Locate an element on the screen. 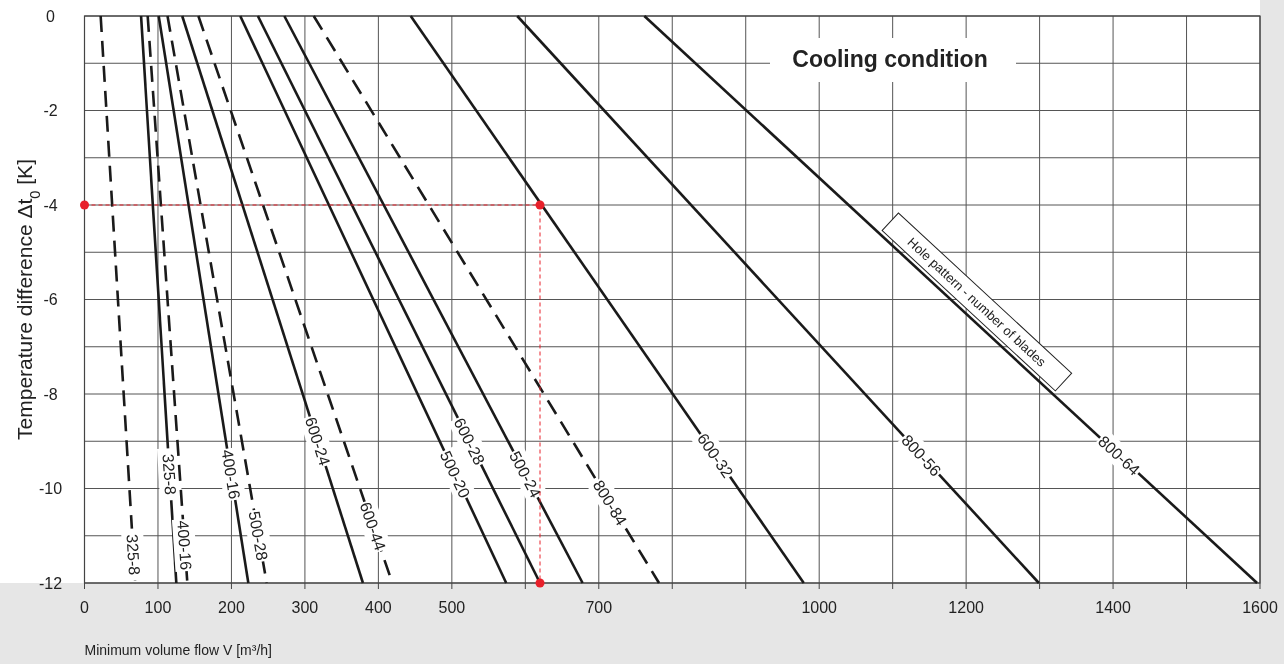 Image resolution: width=1284 pixels, height=664 pixels. text: 600-44 is located at coordinates (372, 526).